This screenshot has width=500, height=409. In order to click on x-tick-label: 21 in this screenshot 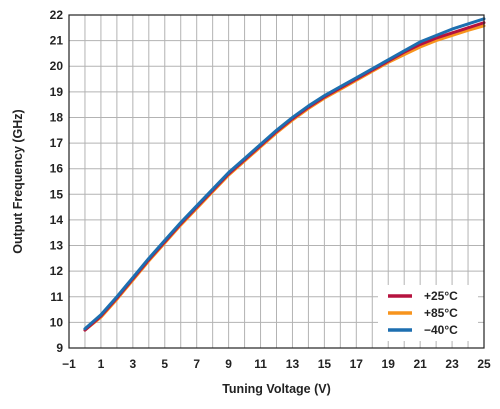, I will do `click(420, 364)`.